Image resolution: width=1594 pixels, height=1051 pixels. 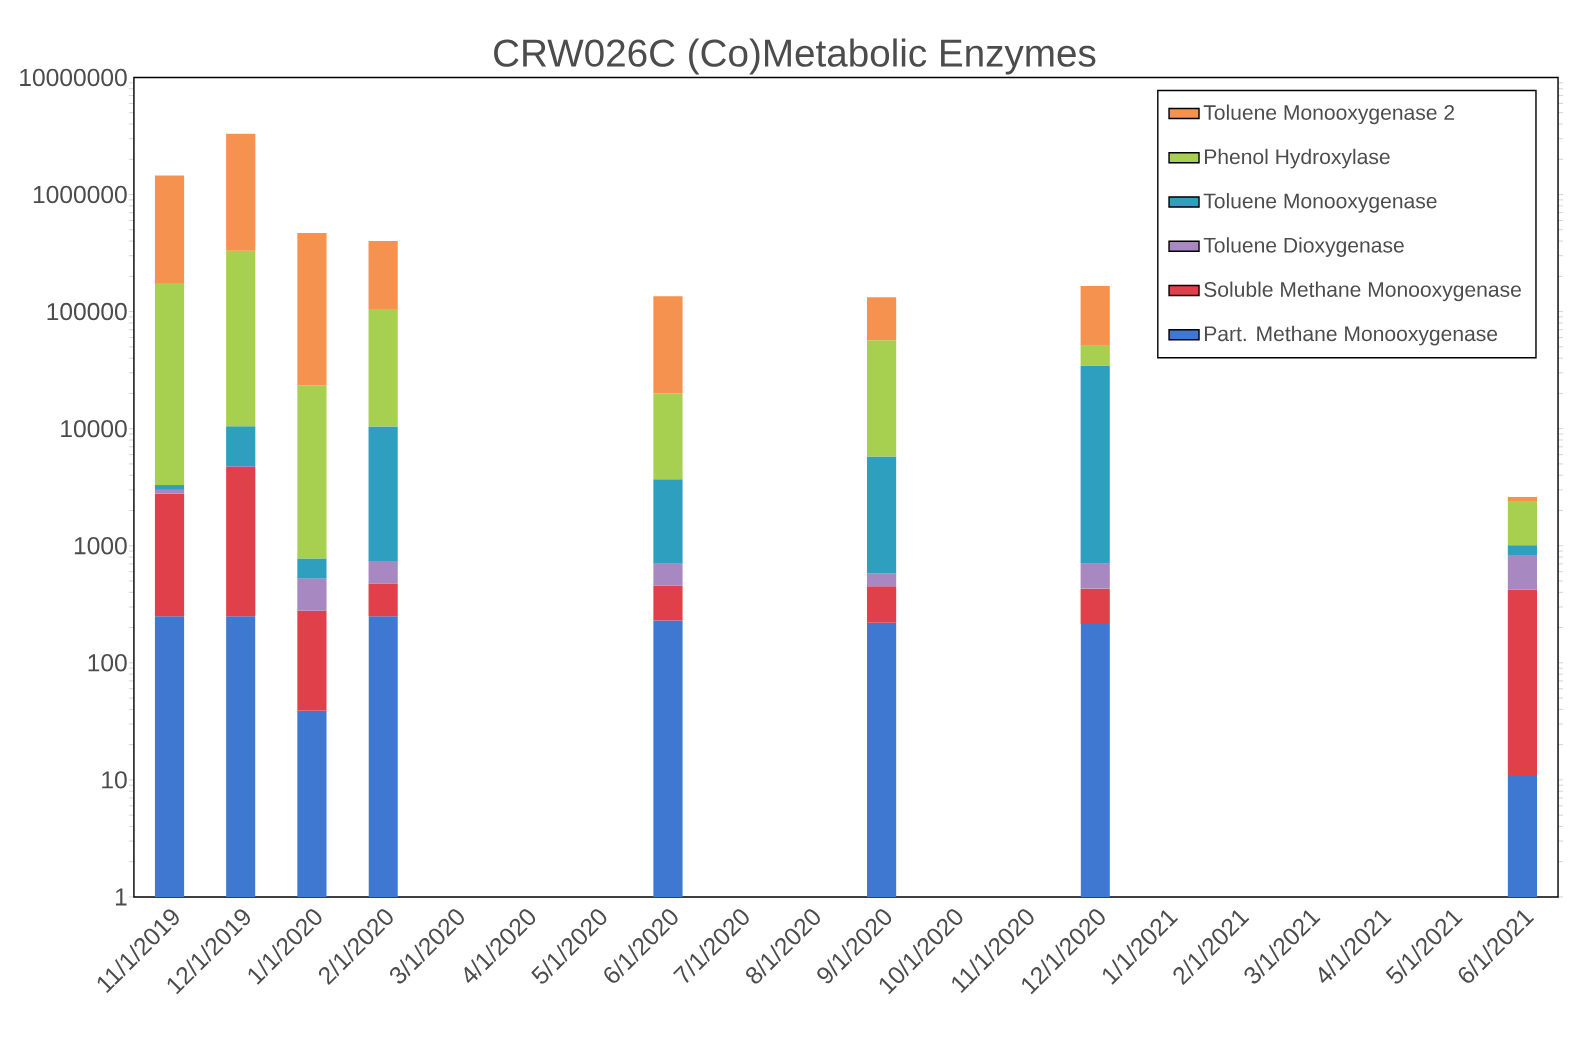 What do you see at coordinates (87, 311) in the screenshot?
I see `y-tick-label: 100000` at bounding box center [87, 311].